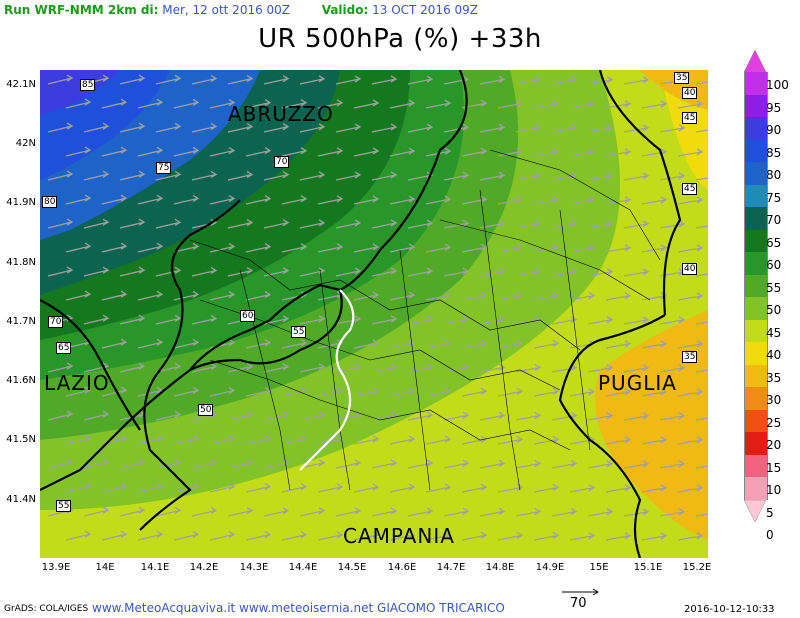 The width and height of the screenshot is (800, 618). I want to click on colorbar-label: 100, so click(777, 85).